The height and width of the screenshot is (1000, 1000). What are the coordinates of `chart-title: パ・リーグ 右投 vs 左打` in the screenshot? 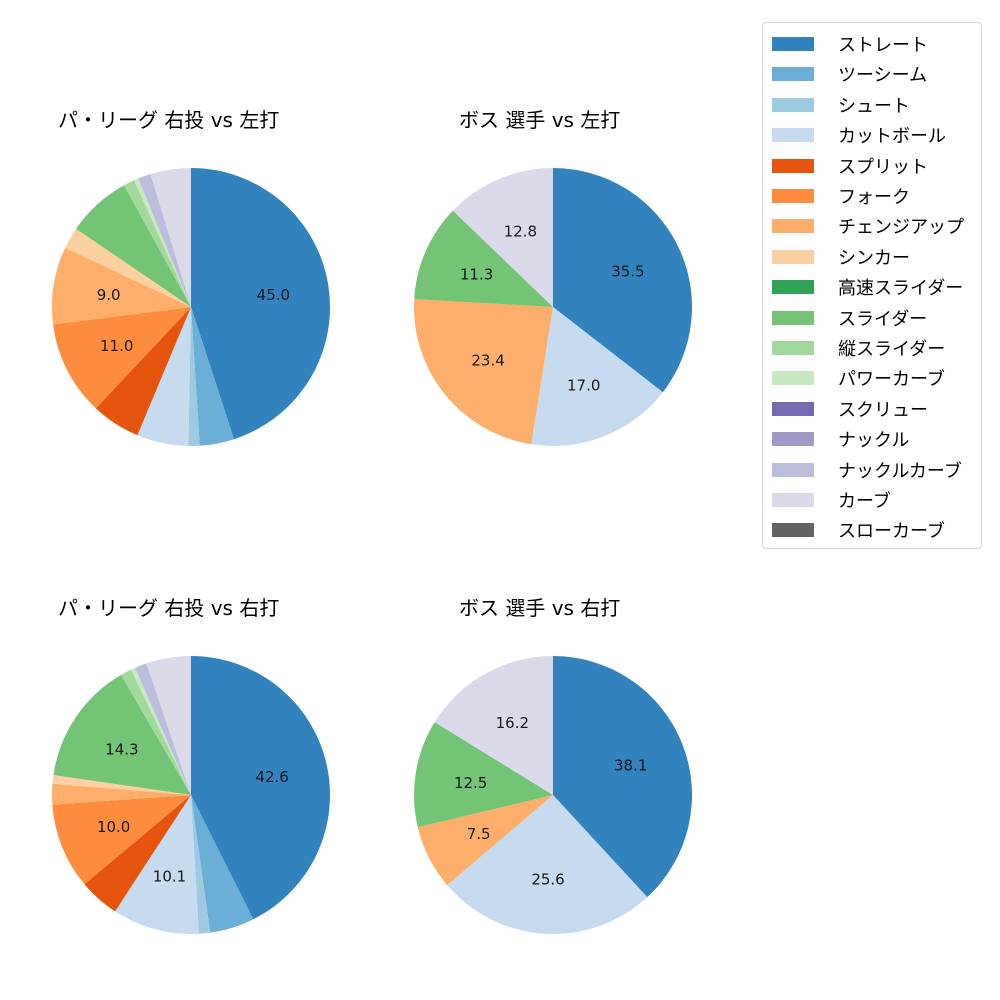 It's located at (169, 120).